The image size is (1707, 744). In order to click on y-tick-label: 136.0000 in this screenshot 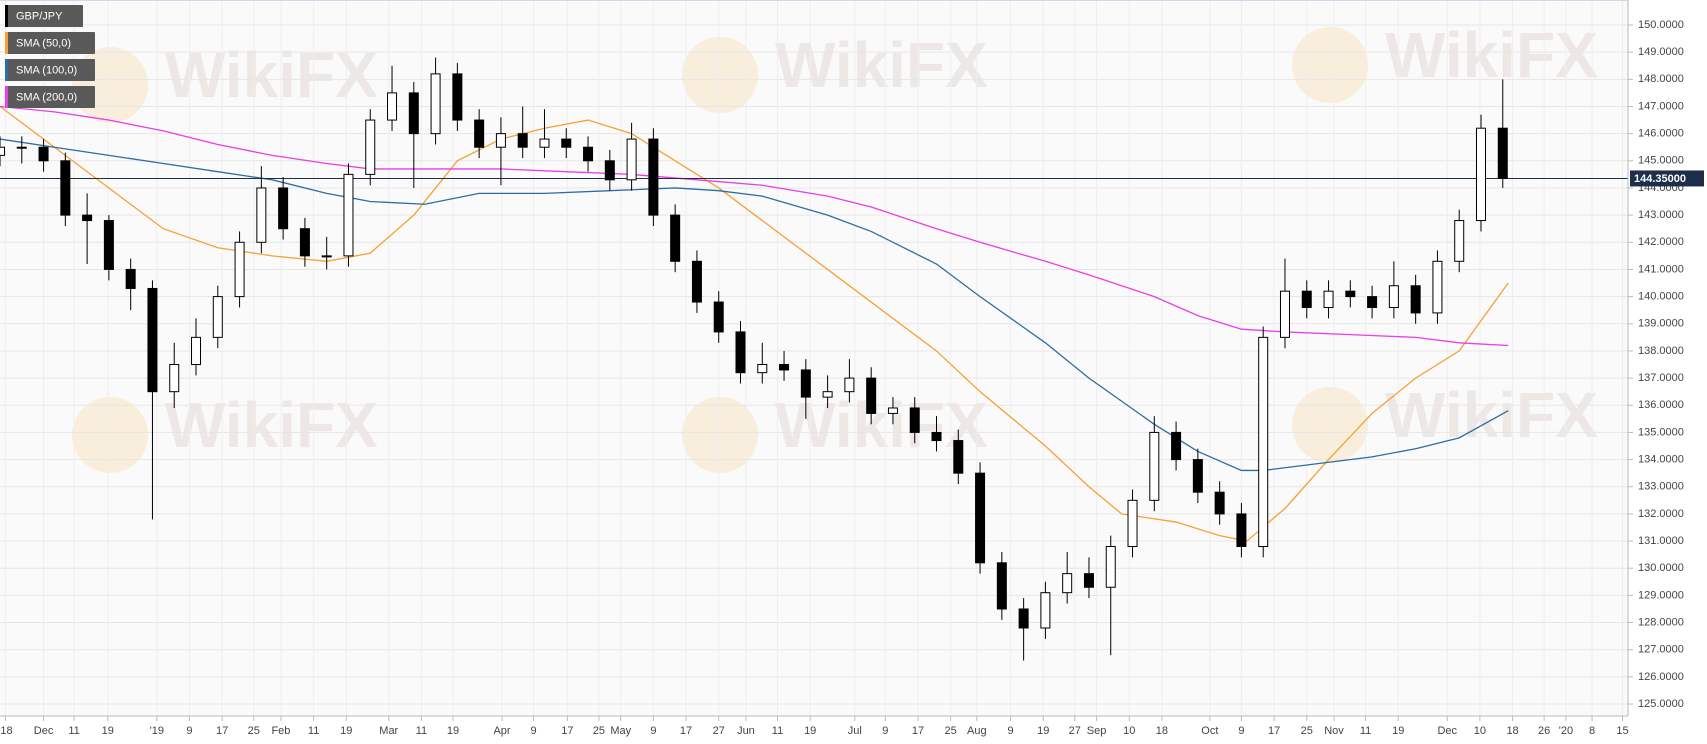, I will do `click(1661, 405)`.